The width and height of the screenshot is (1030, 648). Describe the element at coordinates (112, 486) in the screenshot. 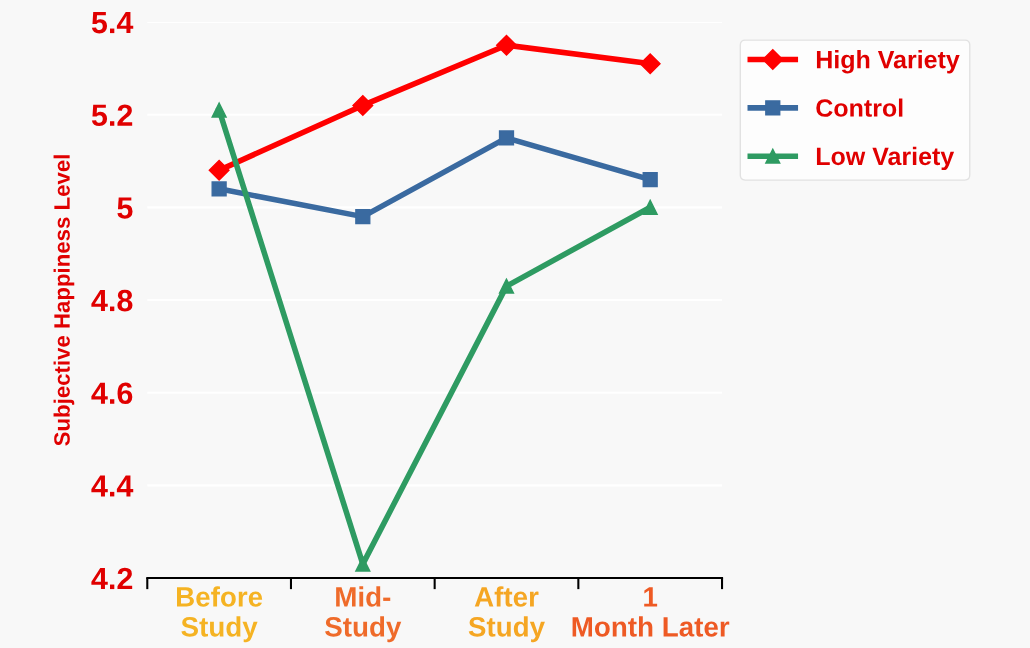

I see `y-tick-label: 4.4` at that location.